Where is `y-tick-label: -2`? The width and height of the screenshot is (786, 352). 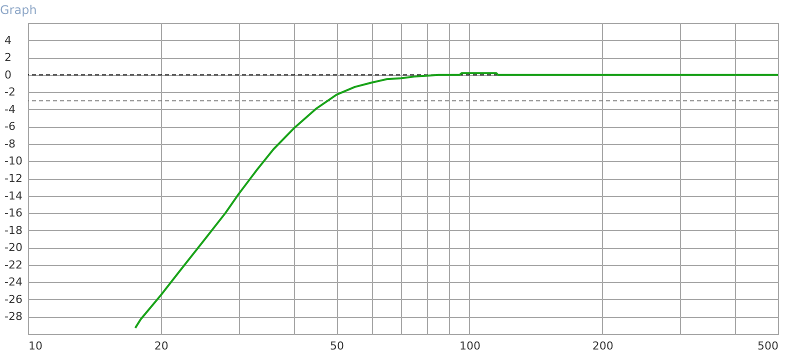
y-tick-label: -2 is located at coordinates (10, 92).